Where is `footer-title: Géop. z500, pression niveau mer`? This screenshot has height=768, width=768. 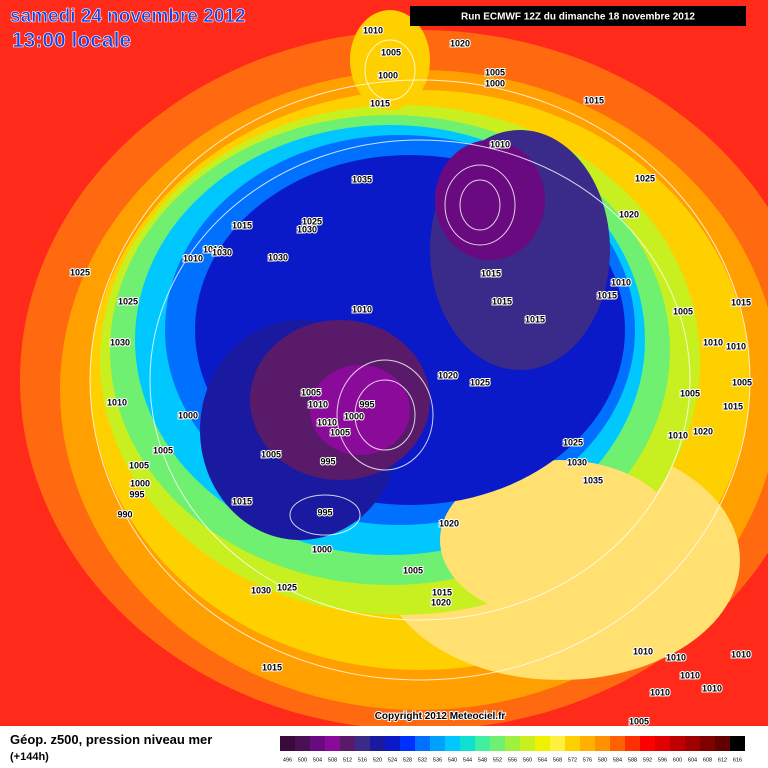 footer-title: Géop. z500, pression niveau mer is located at coordinates (111, 739).